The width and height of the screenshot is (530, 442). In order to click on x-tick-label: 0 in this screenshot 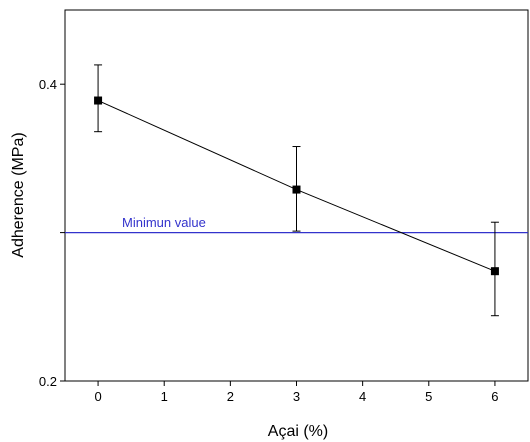, I will do `click(97, 396)`.